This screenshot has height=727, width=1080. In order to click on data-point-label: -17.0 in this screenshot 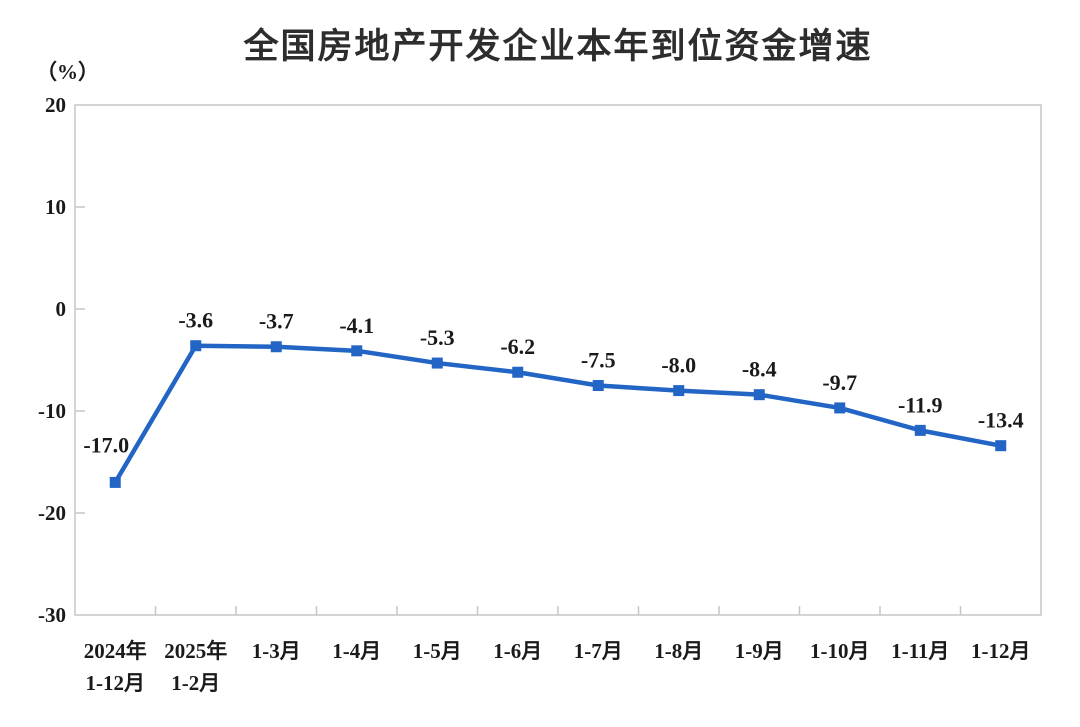, I will do `click(106, 444)`.